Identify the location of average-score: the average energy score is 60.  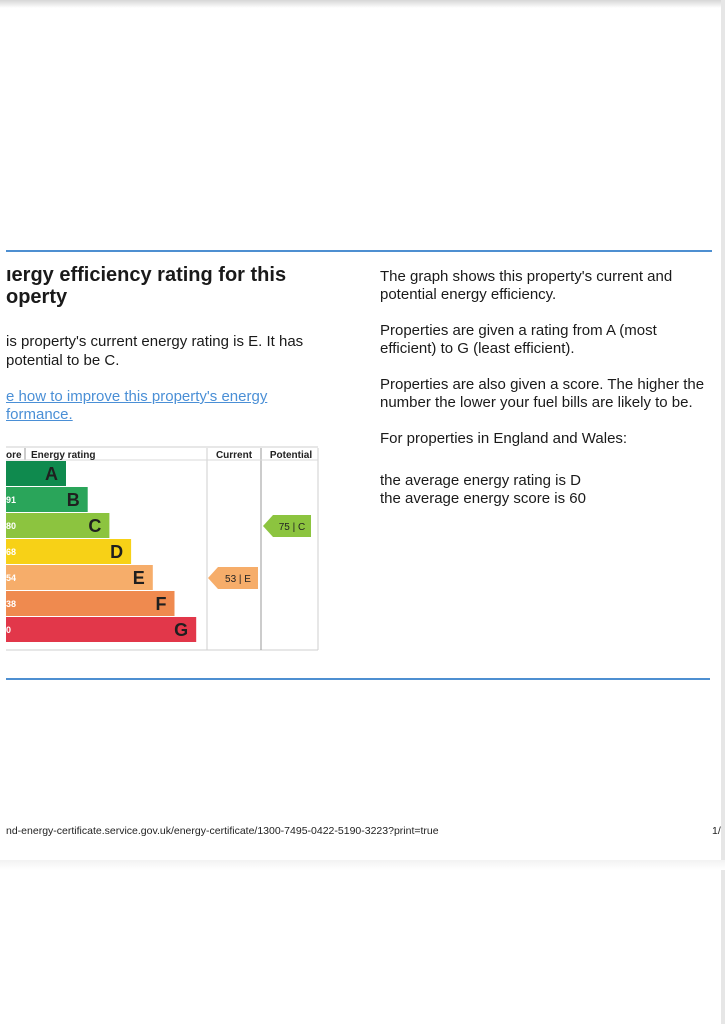
(483, 498).